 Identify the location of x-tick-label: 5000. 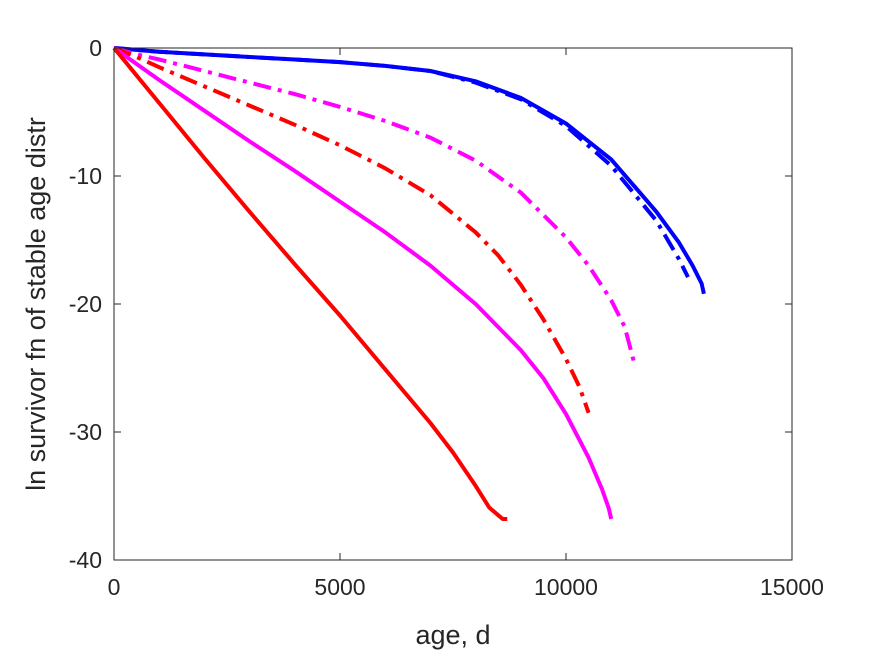
(339, 587).